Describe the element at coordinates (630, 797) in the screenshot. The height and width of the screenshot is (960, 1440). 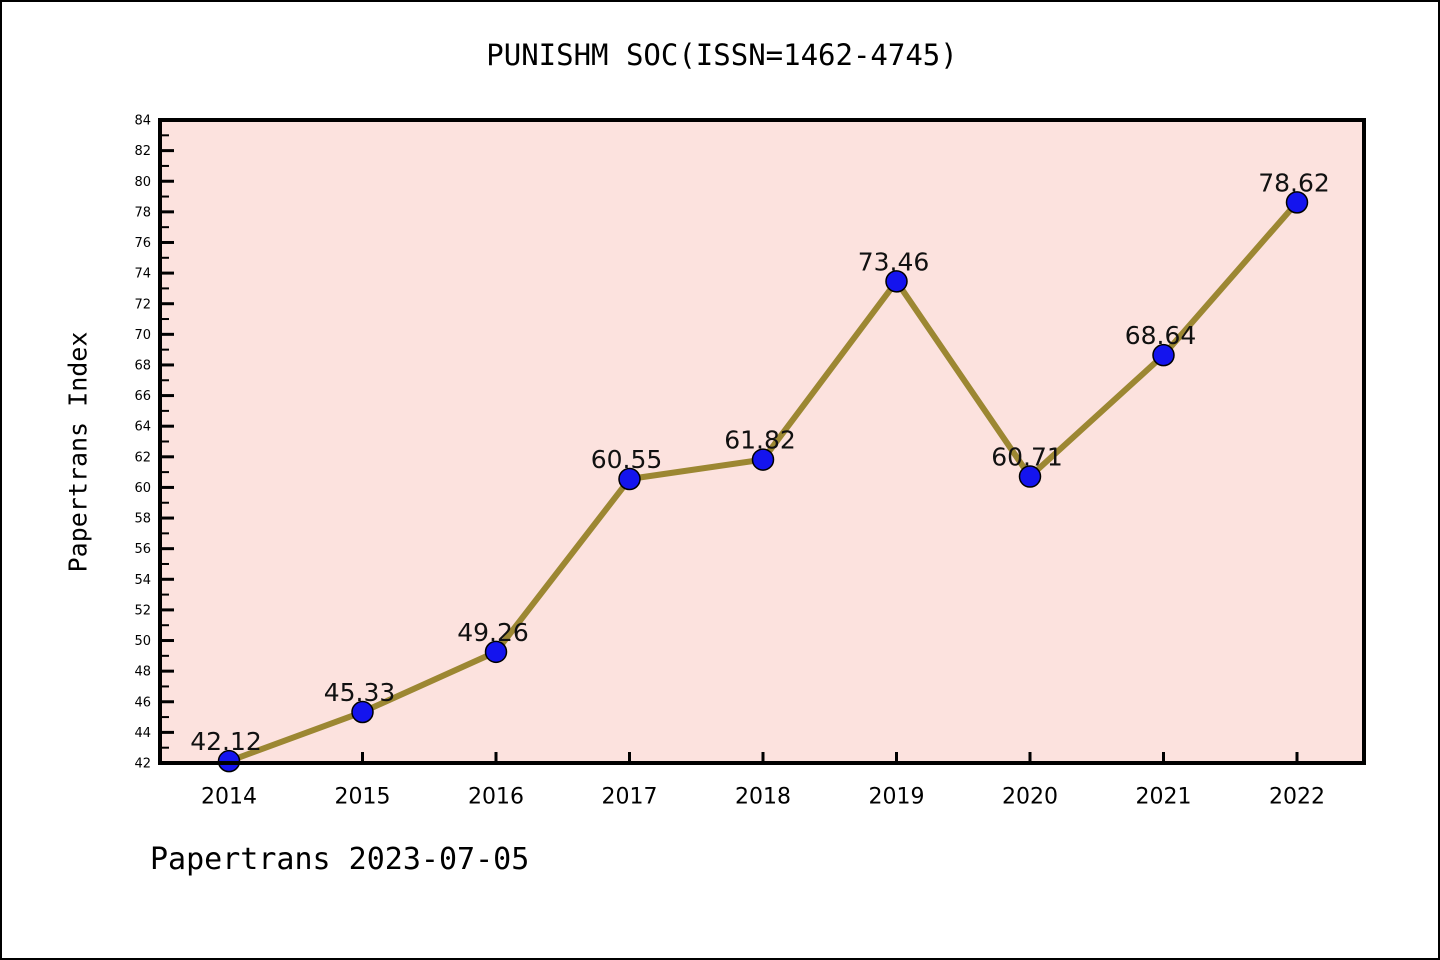
I see `x-tick-label: 2017` at that location.